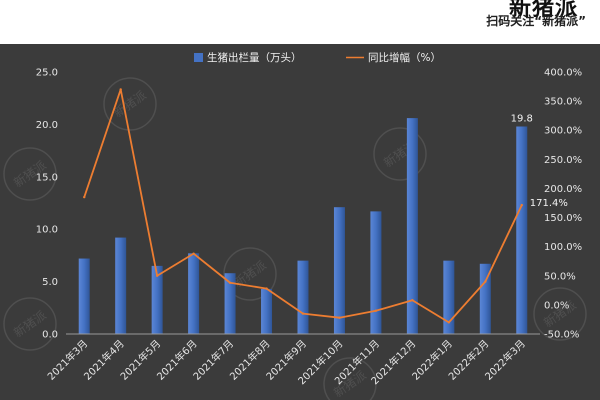  I want to click on left-tick-label: 20.0, so click(47, 125).